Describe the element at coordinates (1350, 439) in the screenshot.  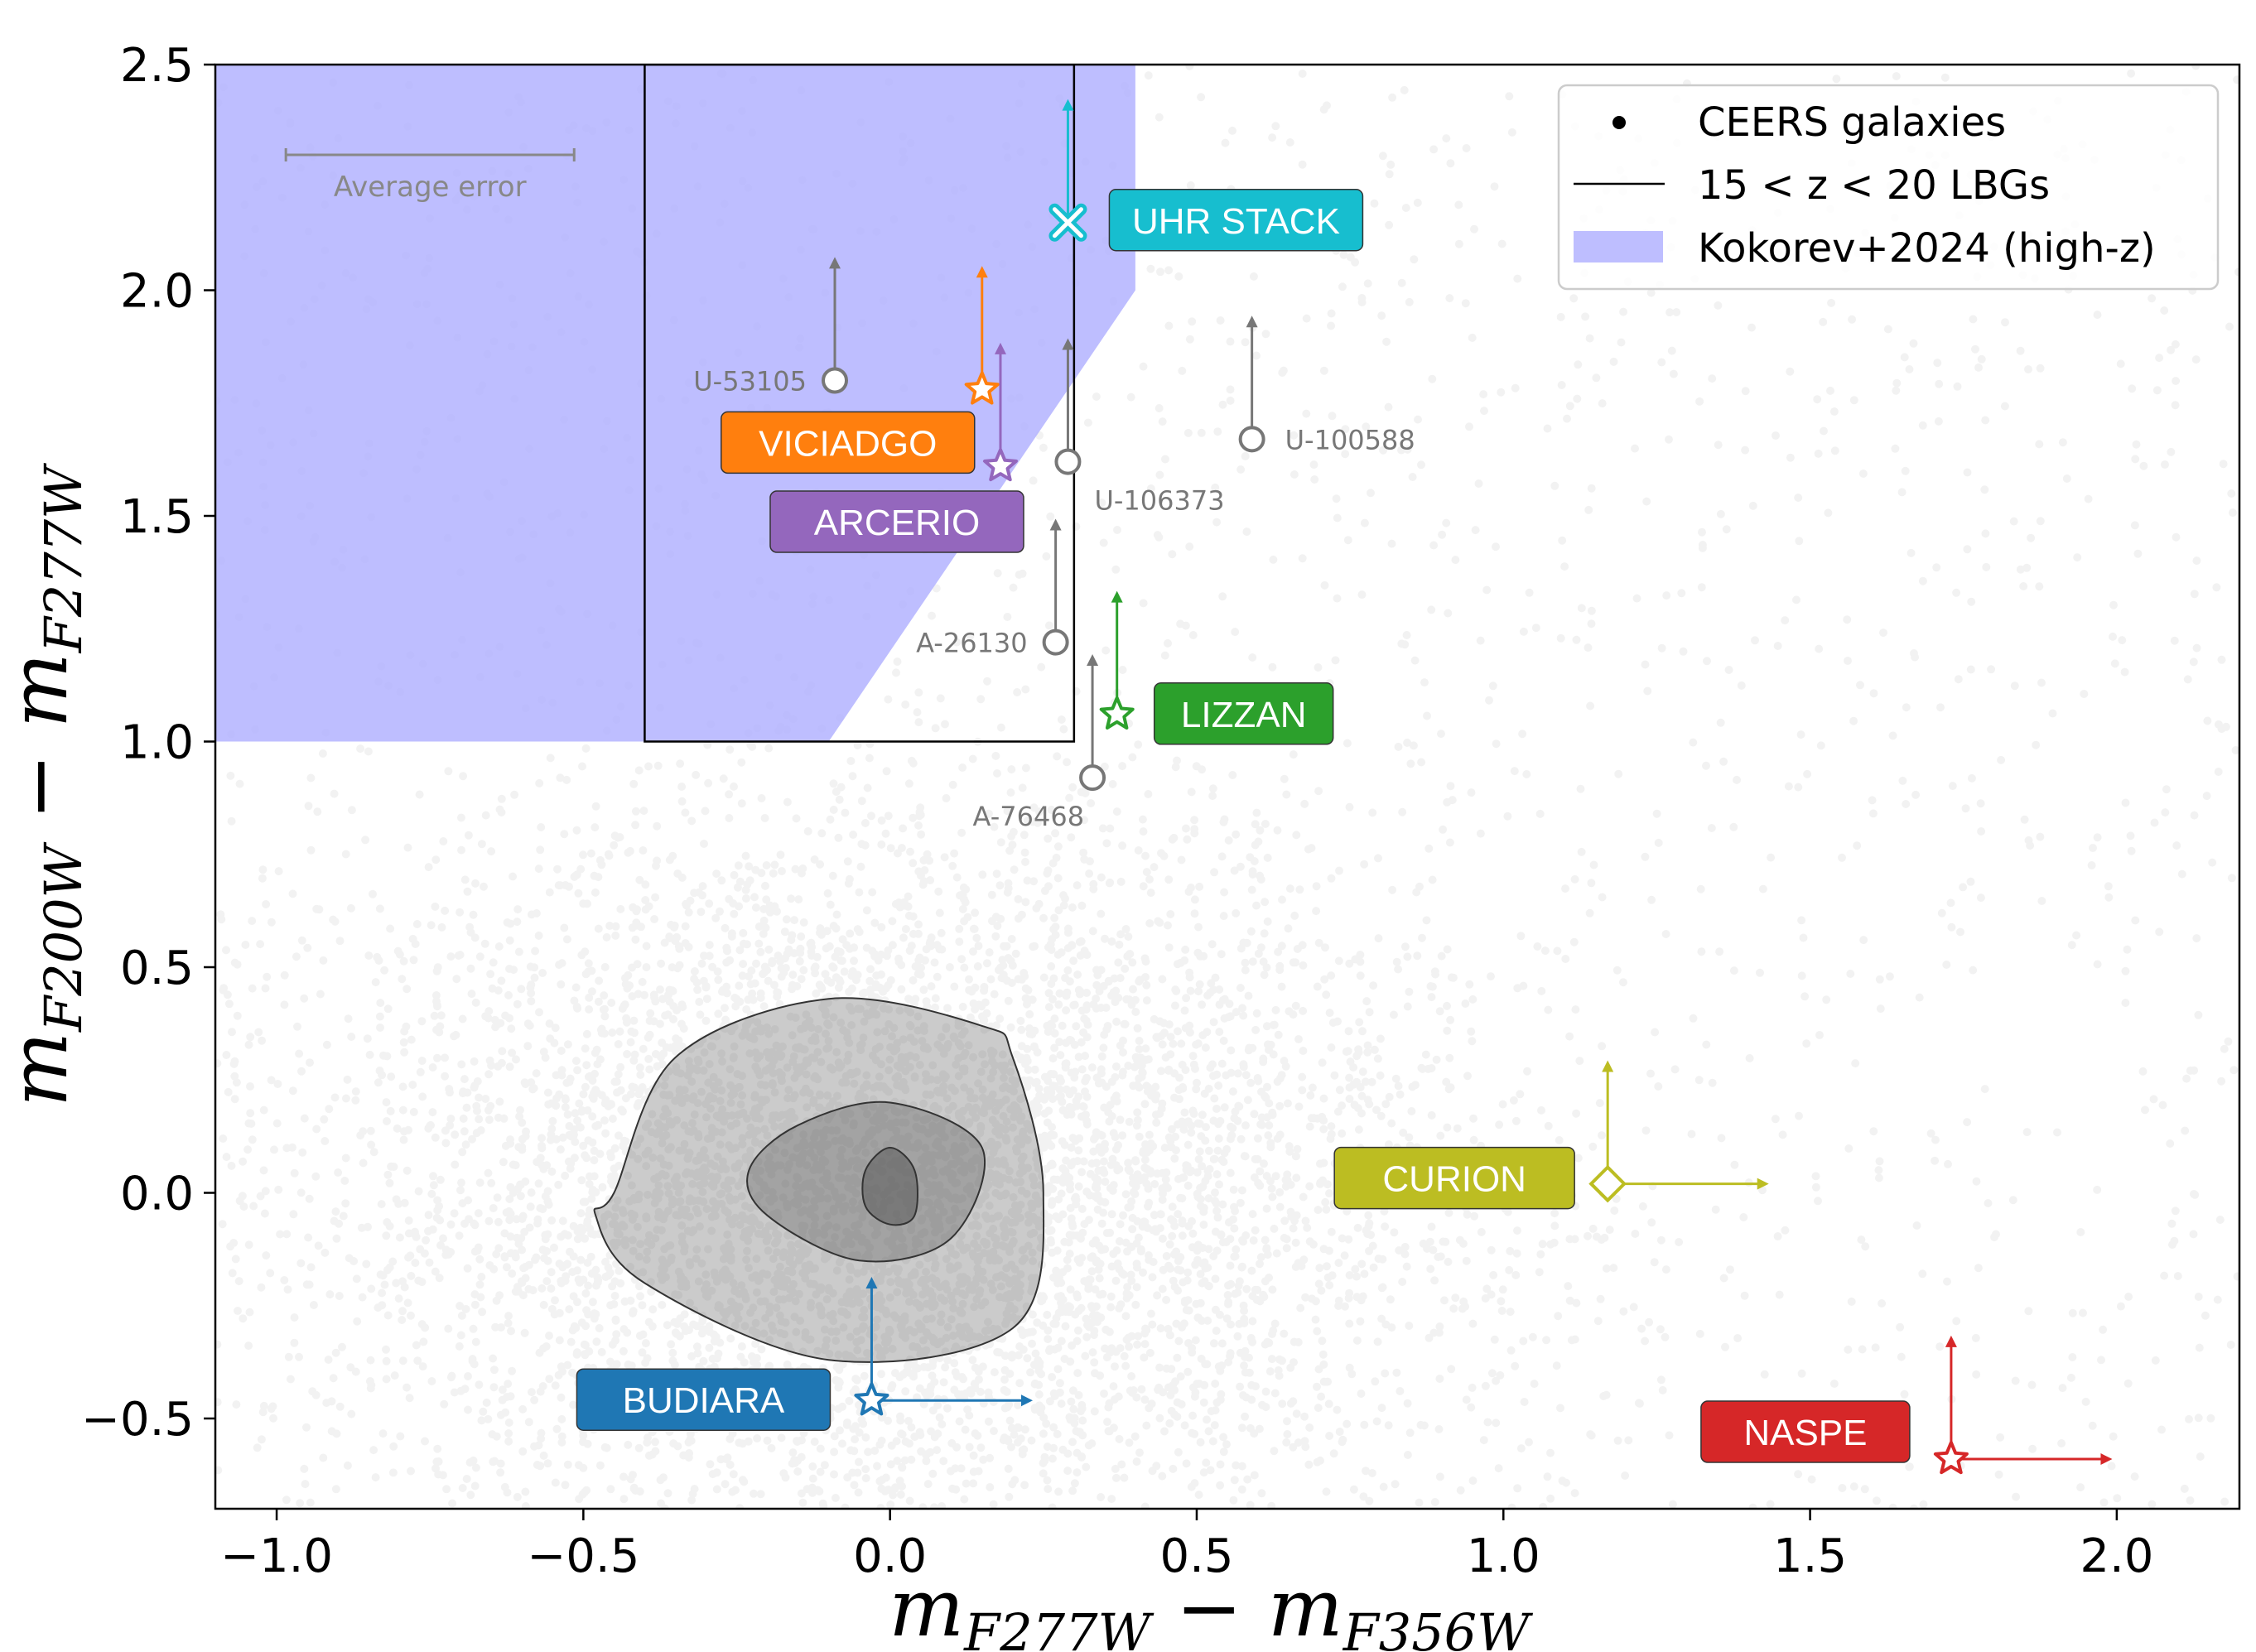
I see `gray-object-label: U-100588` at that location.